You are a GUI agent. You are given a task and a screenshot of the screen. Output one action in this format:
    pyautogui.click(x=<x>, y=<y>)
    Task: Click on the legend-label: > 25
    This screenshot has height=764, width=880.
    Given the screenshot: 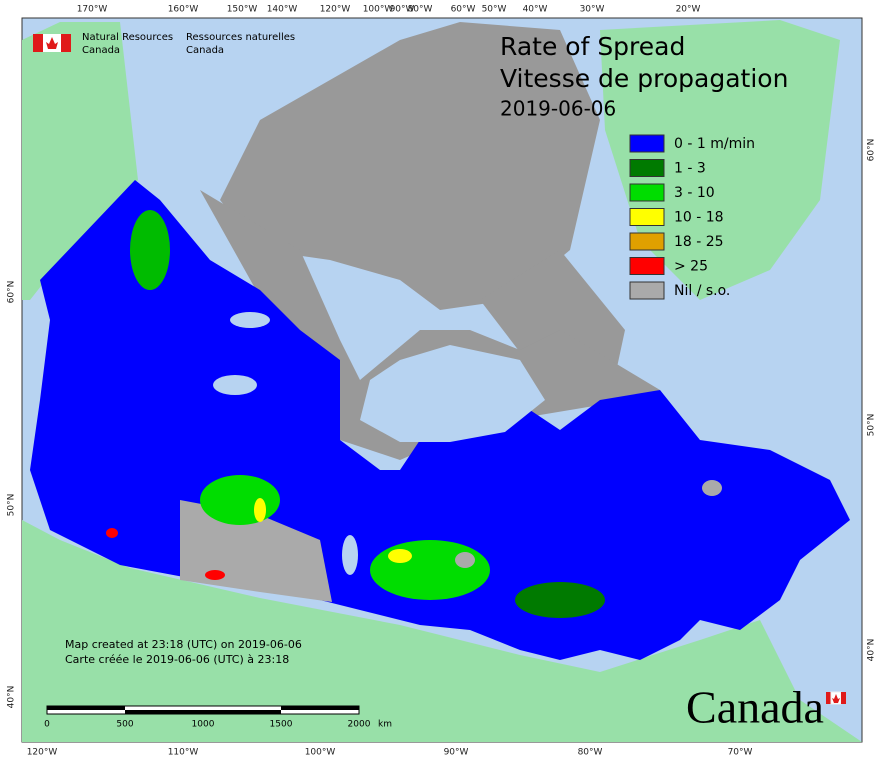 What is the action you would take?
    pyautogui.click(x=691, y=267)
    